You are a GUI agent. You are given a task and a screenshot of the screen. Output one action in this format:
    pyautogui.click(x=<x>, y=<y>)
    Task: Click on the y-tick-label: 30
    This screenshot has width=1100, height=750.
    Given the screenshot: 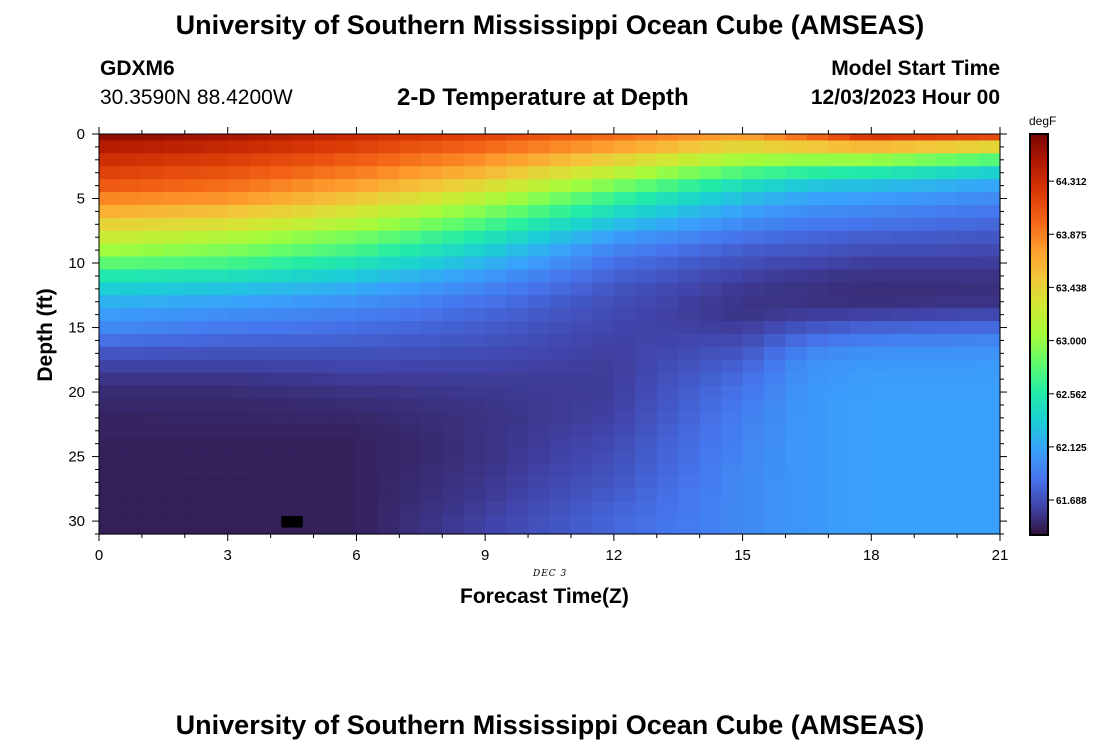 What is the action you would take?
    pyautogui.click(x=76, y=521)
    